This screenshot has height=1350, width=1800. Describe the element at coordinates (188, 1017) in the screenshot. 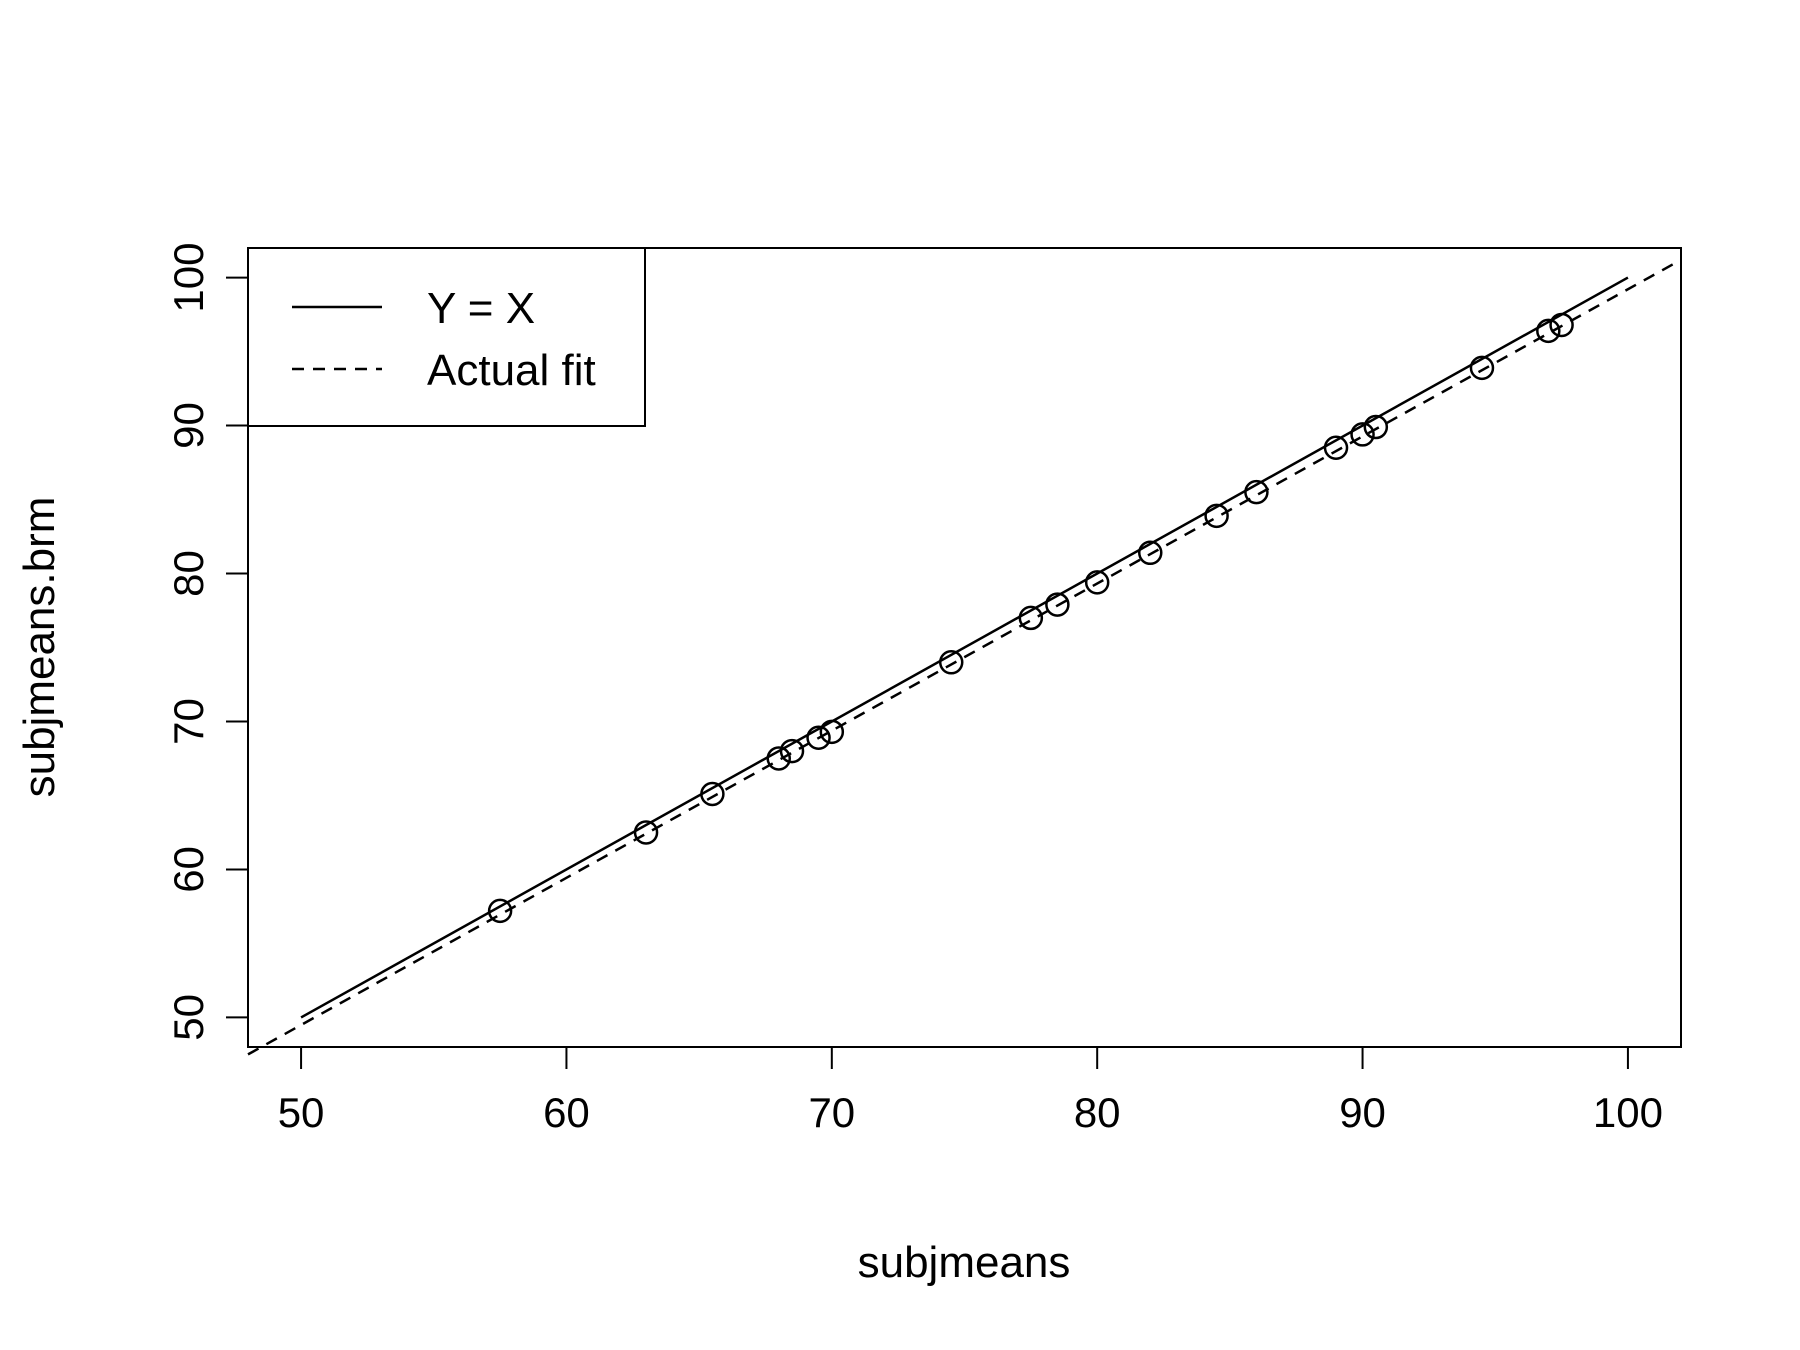

I see `y-tick-label-50: 50` at that location.